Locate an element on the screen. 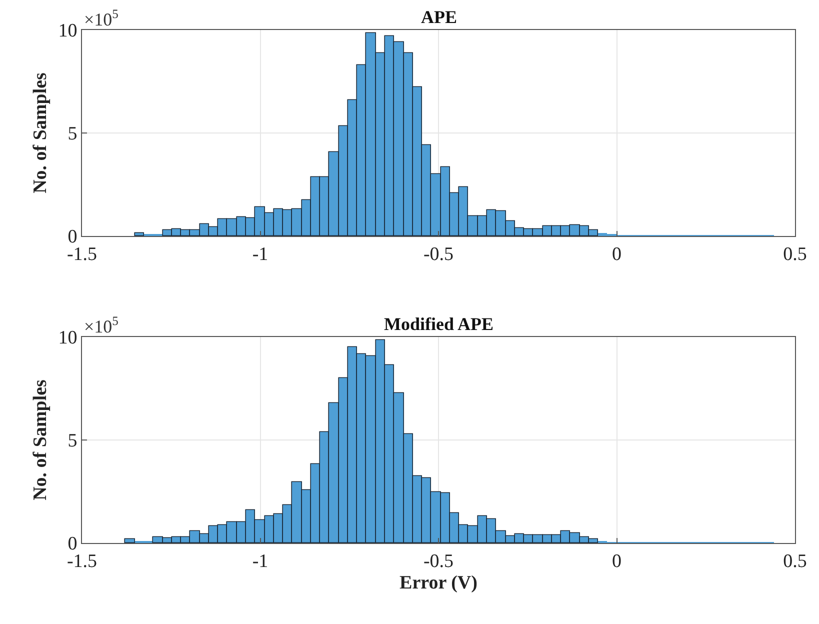 The width and height of the screenshot is (819, 624). chart-title: Modified APE is located at coordinates (439, 324).